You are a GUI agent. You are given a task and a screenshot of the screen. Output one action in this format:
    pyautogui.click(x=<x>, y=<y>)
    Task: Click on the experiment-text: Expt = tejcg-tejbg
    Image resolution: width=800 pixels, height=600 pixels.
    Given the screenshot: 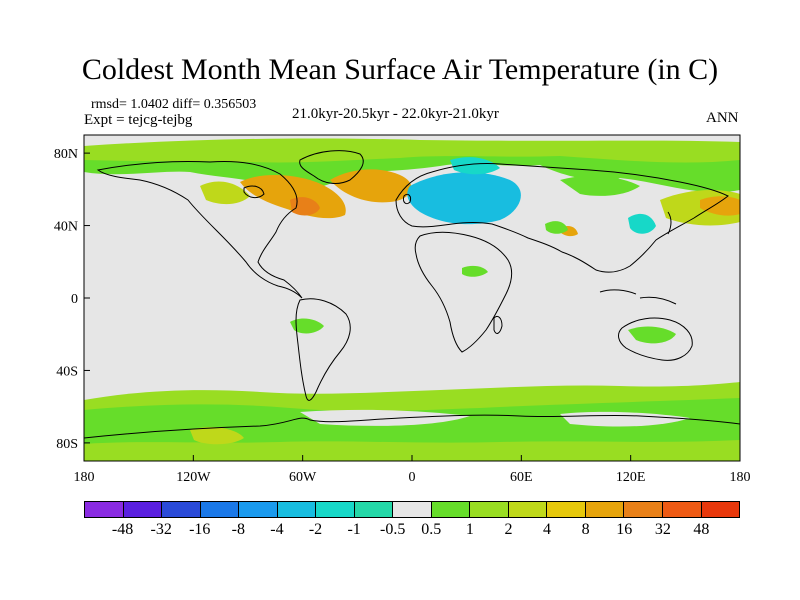 What is the action you would take?
    pyautogui.click(x=138, y=120)
    